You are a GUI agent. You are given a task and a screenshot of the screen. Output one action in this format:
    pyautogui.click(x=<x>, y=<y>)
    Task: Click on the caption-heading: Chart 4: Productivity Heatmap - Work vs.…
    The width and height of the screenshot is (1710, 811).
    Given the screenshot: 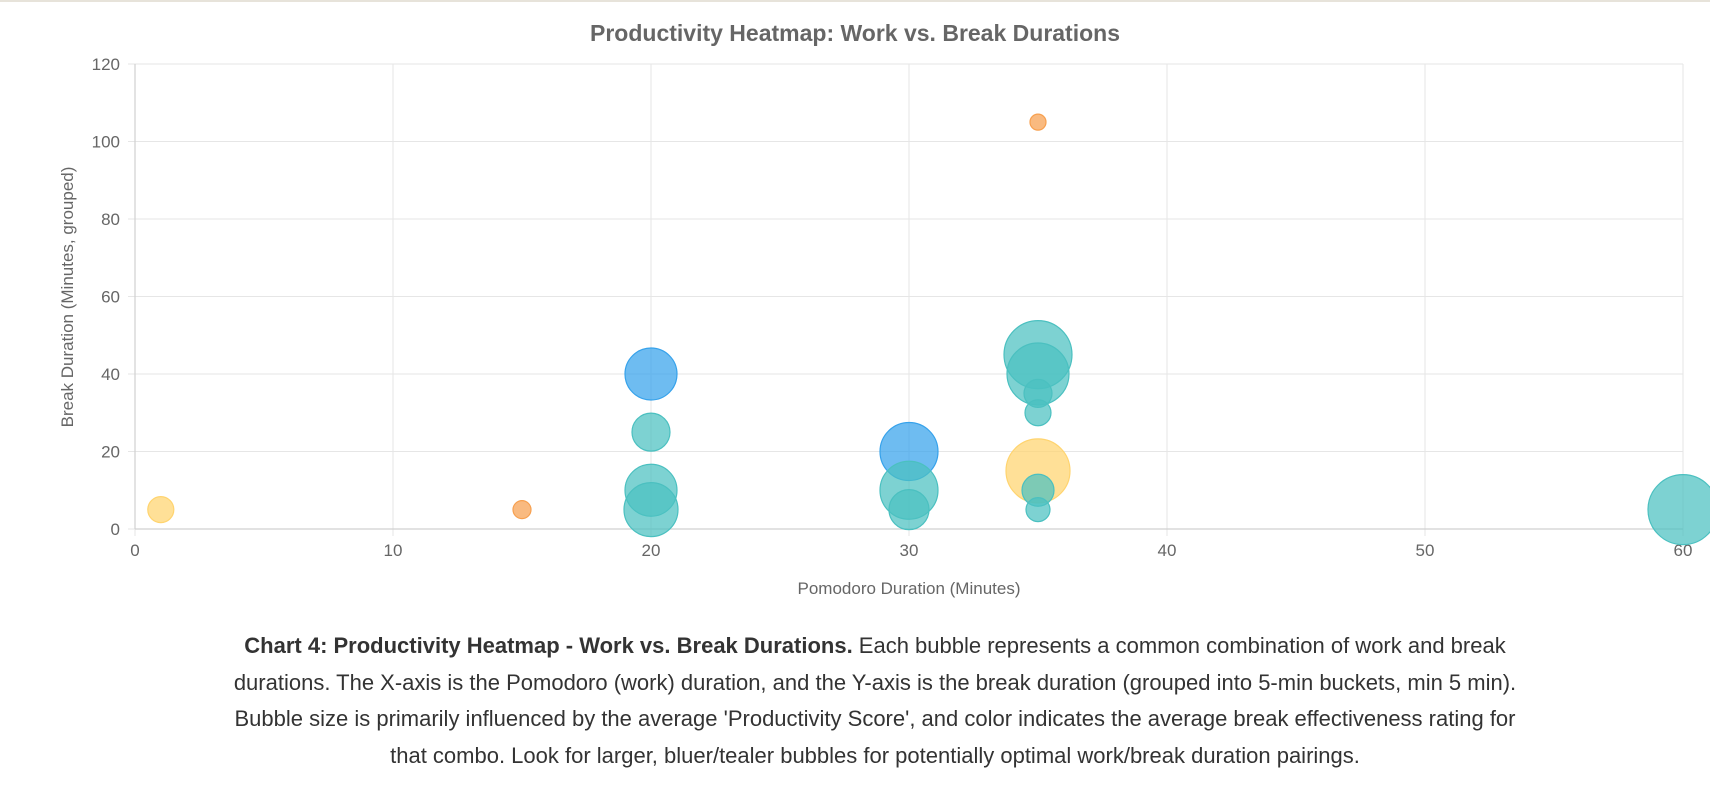 What is the action you would take?
    pyautogui.click(x=548, y=645)
    